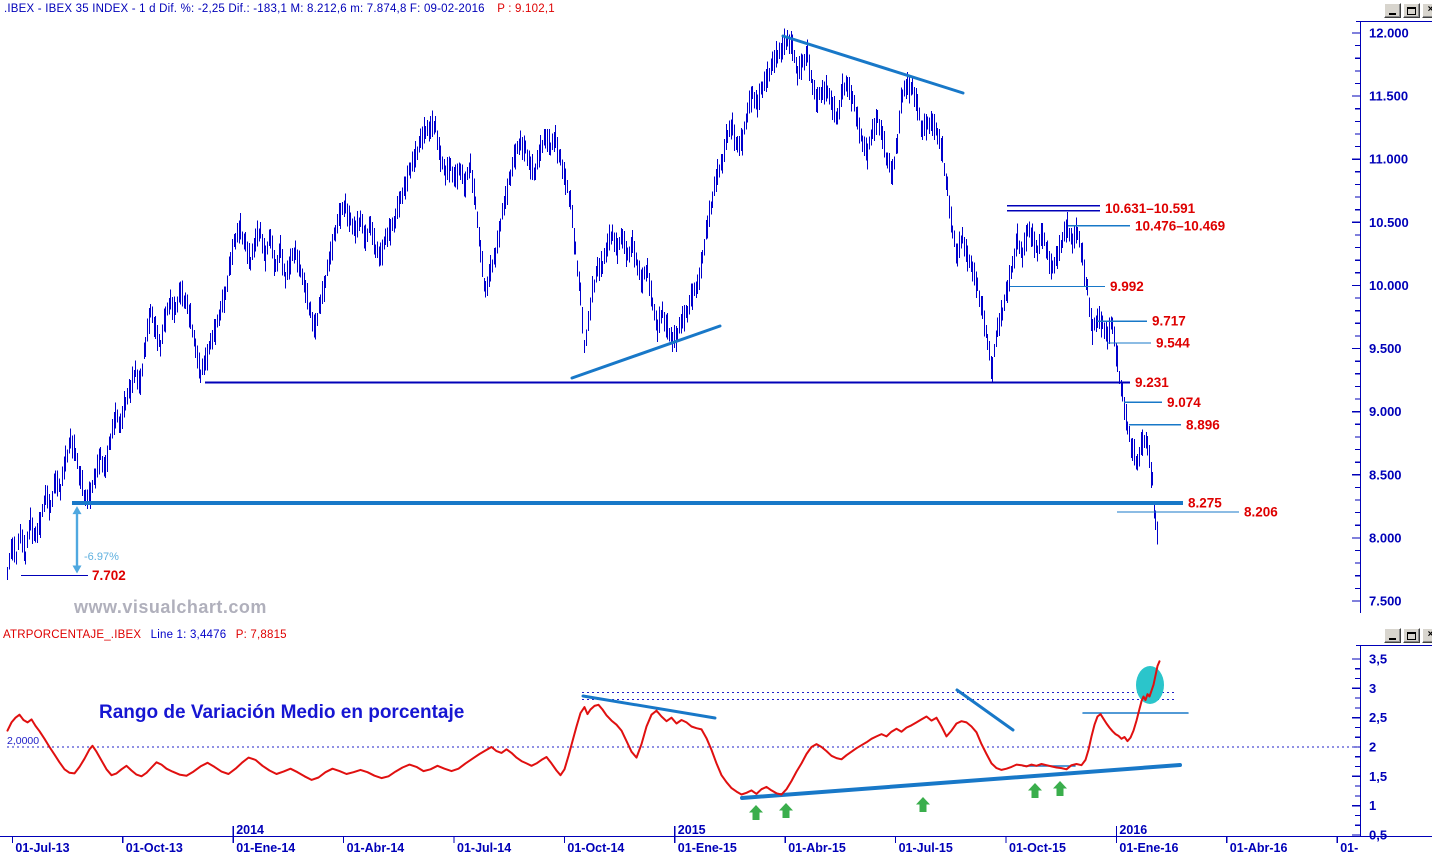  I want to click on x-tick-label: 01-Ene-15, so click(707, 848).